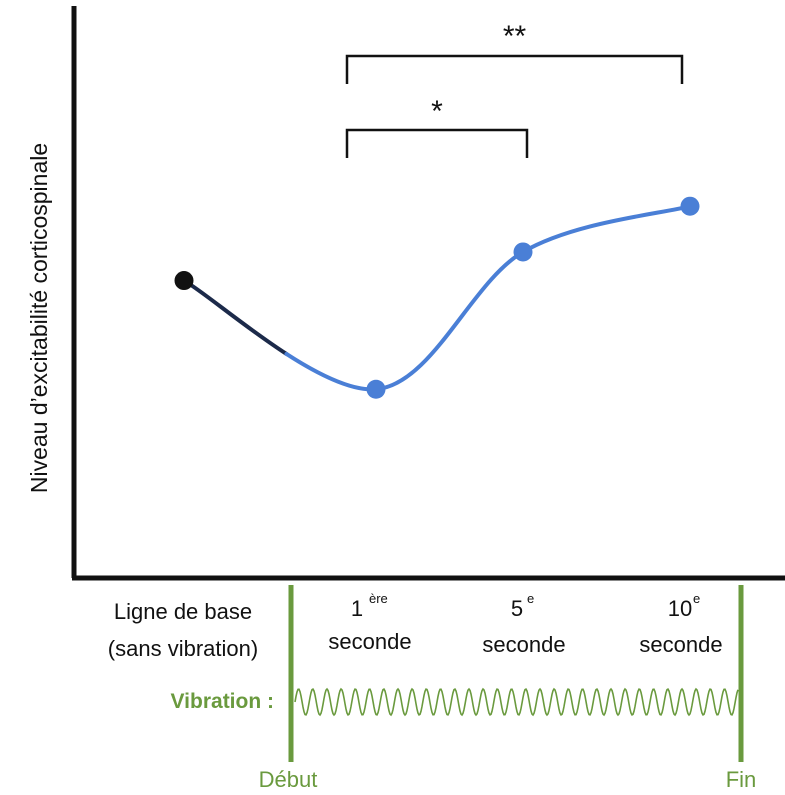  What do you see at coordinates (183, 611) in the screenshot?
I see `x-tick-label-0-line1: Ligne de base` at bounding box center [183, 611].